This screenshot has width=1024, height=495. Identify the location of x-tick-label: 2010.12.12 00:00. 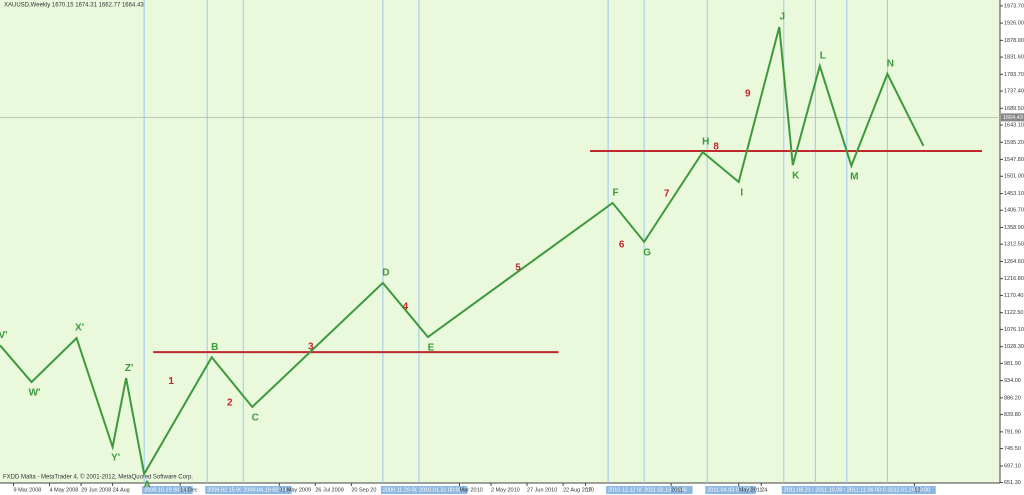
(629, 490).